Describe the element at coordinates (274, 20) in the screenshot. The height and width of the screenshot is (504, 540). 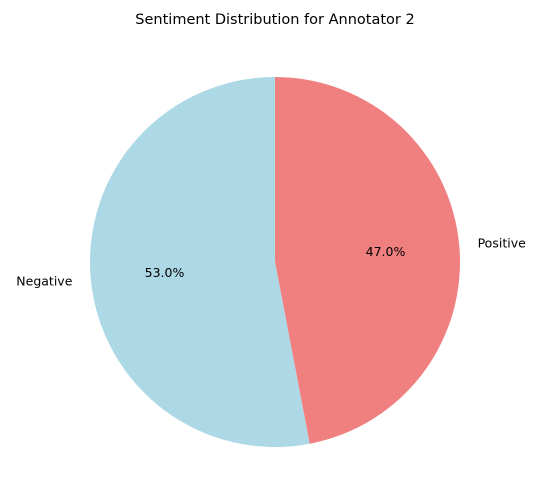
I see `chart-title: Sentiment Distribution for Annotator 2` at that location.